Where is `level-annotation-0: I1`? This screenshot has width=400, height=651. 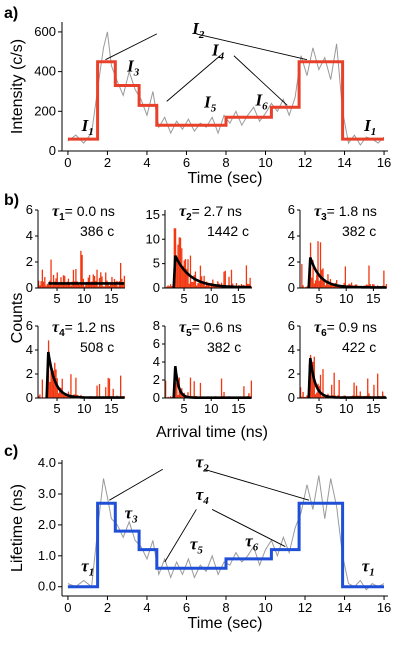 level-annotation-0: I1 is located at coordinates (87, 127).